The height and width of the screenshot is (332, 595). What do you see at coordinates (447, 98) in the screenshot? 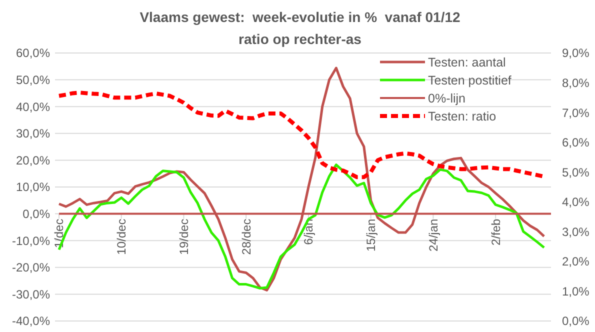
I see `legend-label: 0%-lijn` at bounding box center [447, 98].